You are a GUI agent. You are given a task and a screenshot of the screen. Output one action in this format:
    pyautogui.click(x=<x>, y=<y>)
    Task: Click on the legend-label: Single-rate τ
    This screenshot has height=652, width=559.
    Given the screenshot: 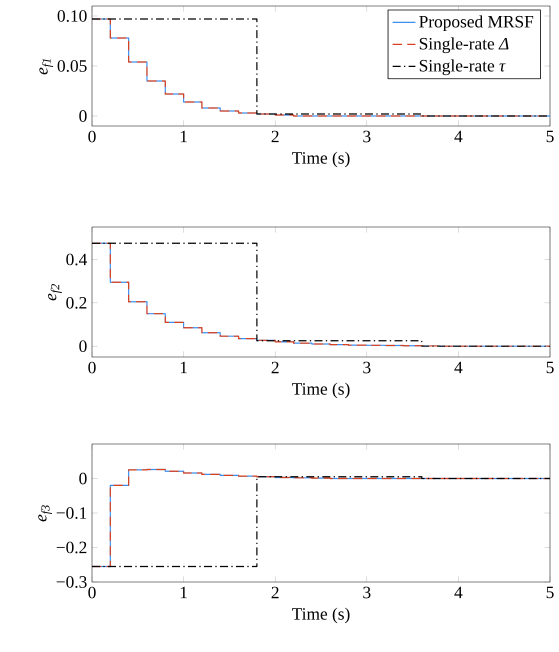 What is the action you would take?
    pyautogui.click(x=463, y=67)
    